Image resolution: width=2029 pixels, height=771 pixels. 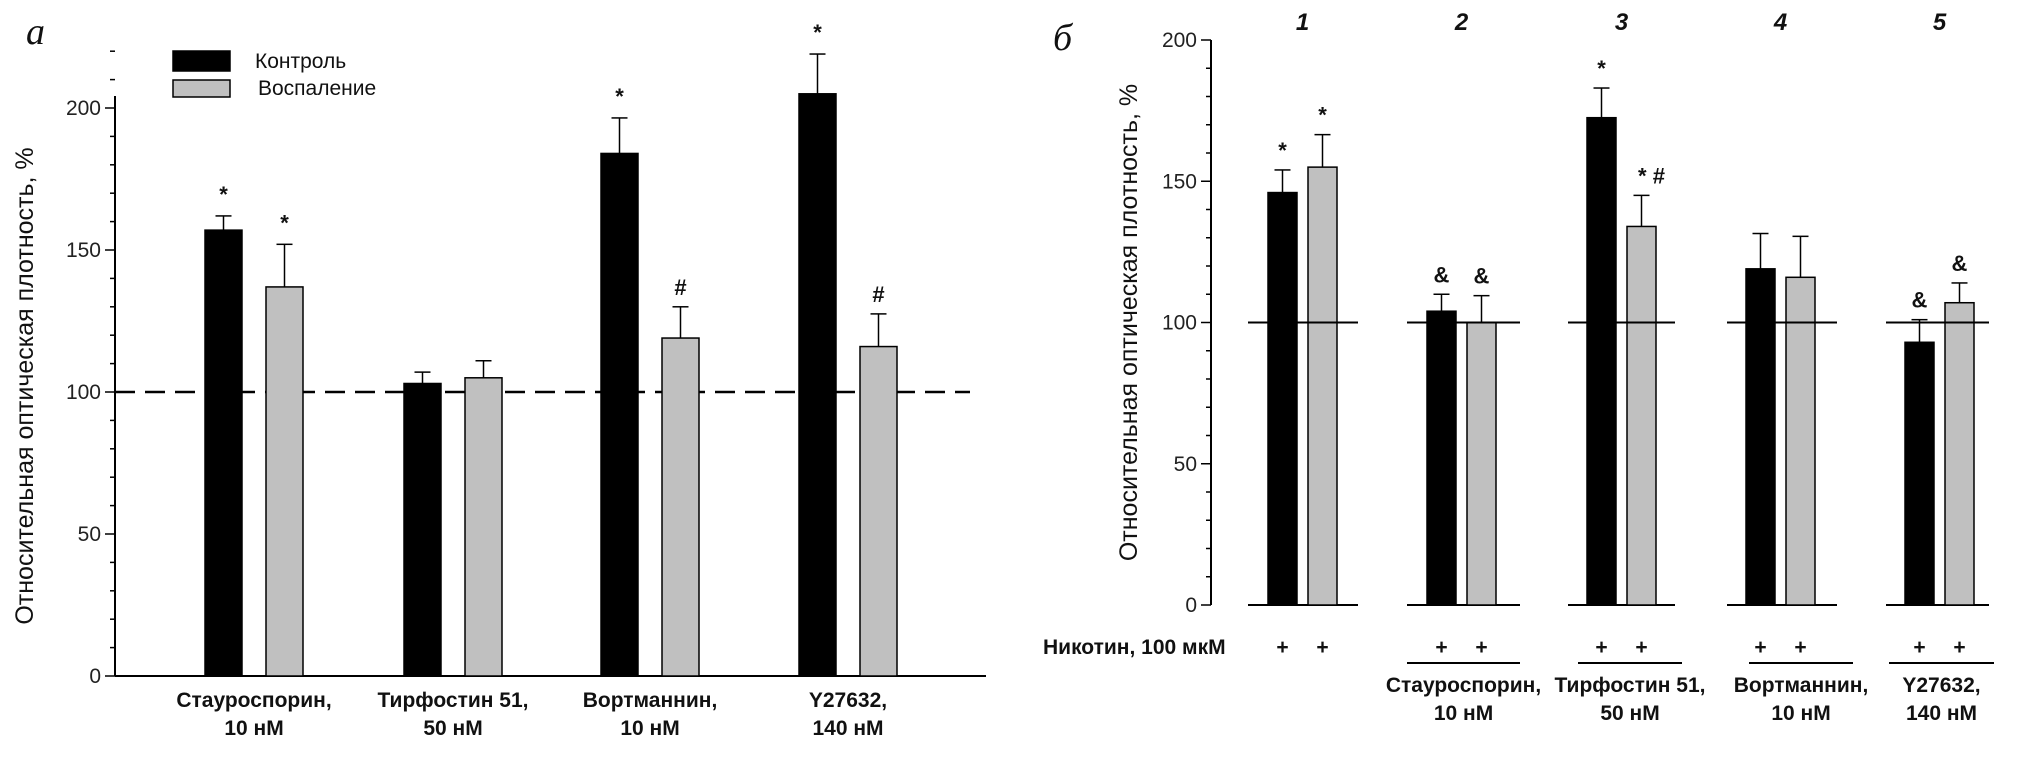 I want to click on group-number: 1, so click(x=1302, y=22).